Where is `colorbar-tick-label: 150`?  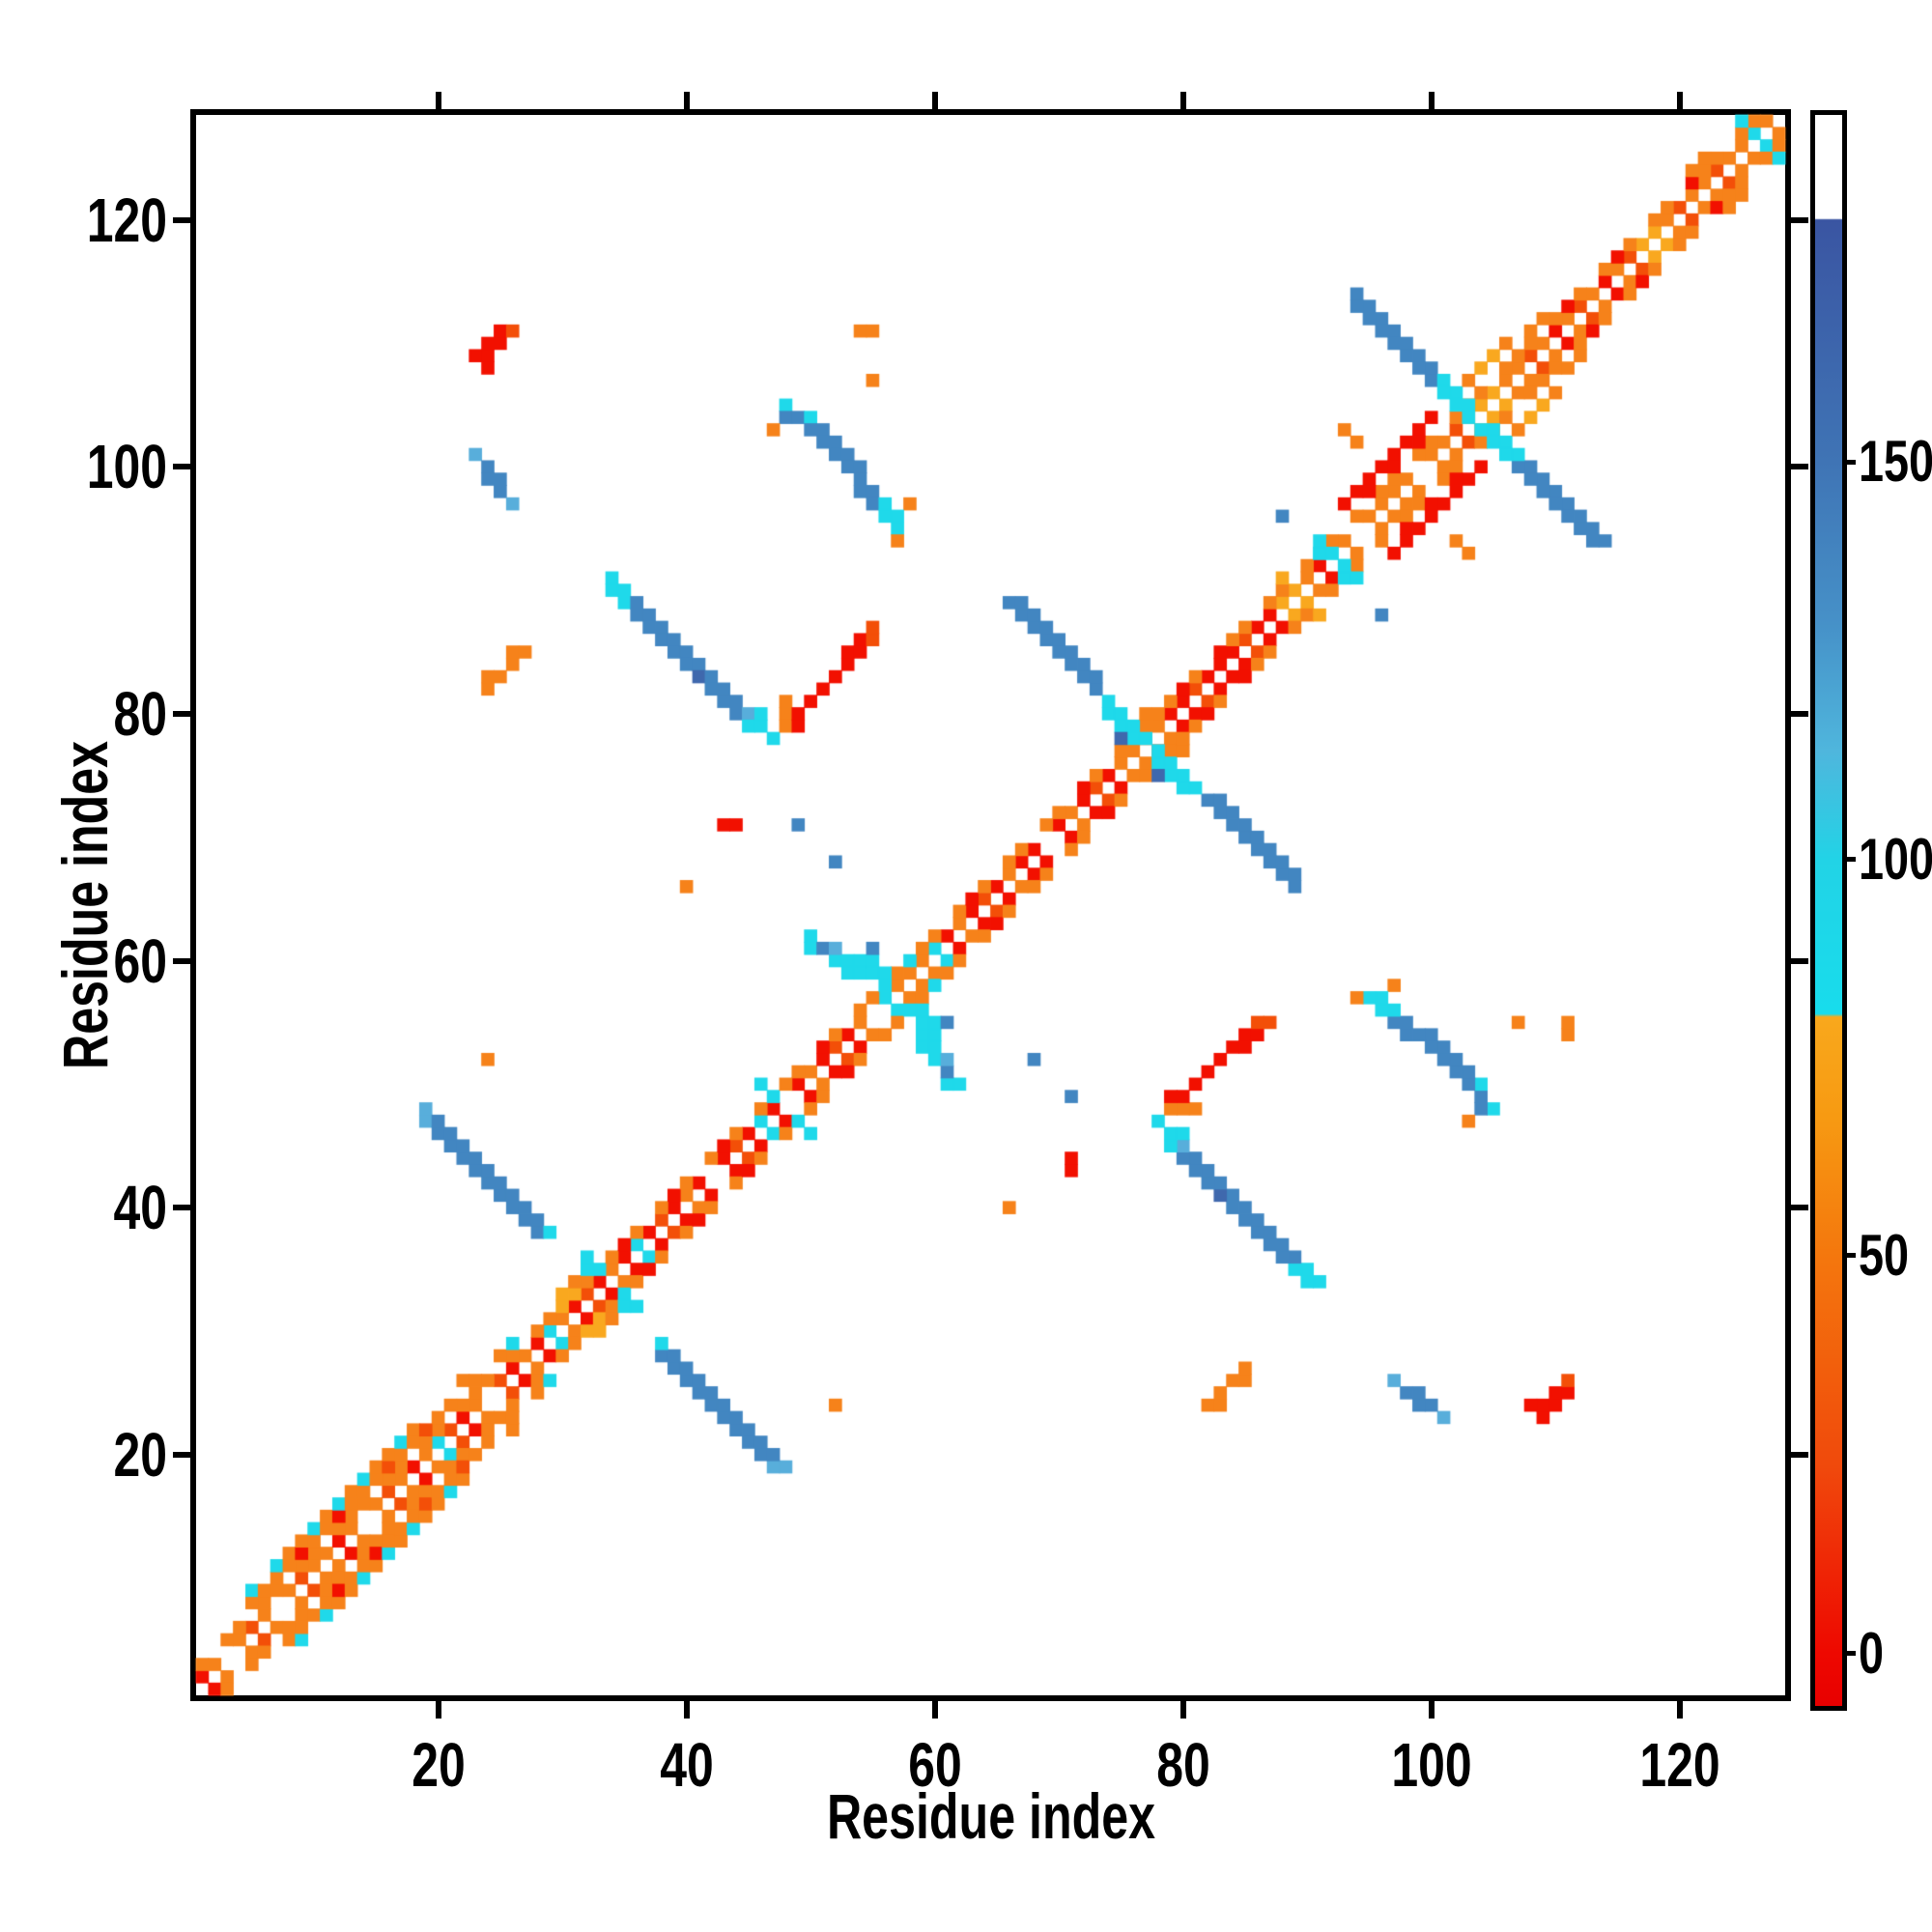
colorbar-tick-label: 150 is located at coordinates (1895, 462).